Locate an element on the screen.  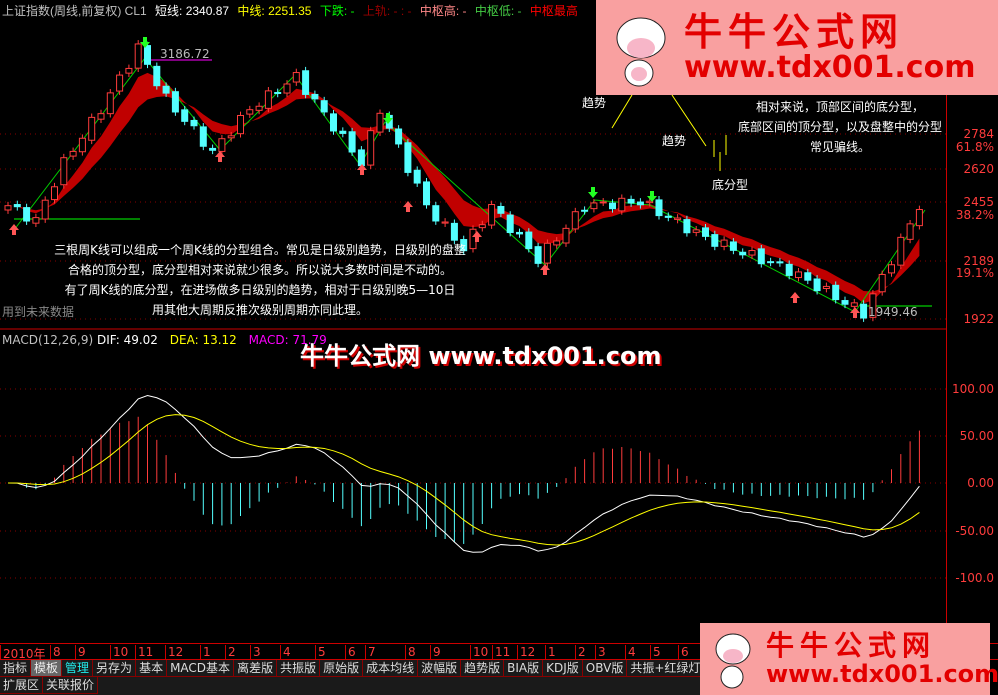
tab-11: 趋势版 is located at coordinates (483, 668).